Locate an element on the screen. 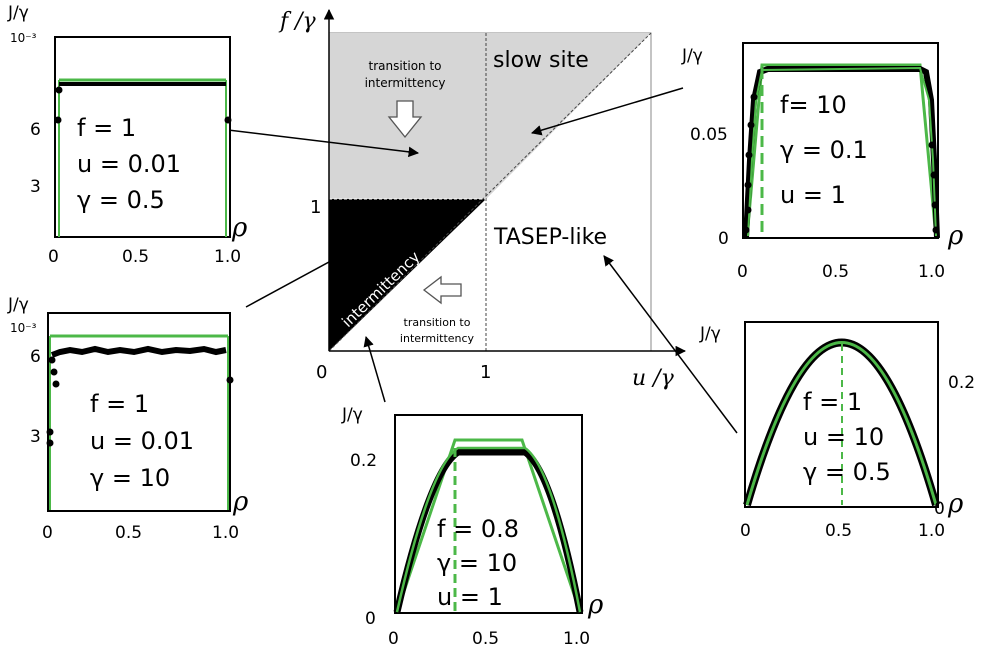 The width and height of the screenshot is (987, 656). hollow-arrow-down-icon is located at coordinates (405, 119).